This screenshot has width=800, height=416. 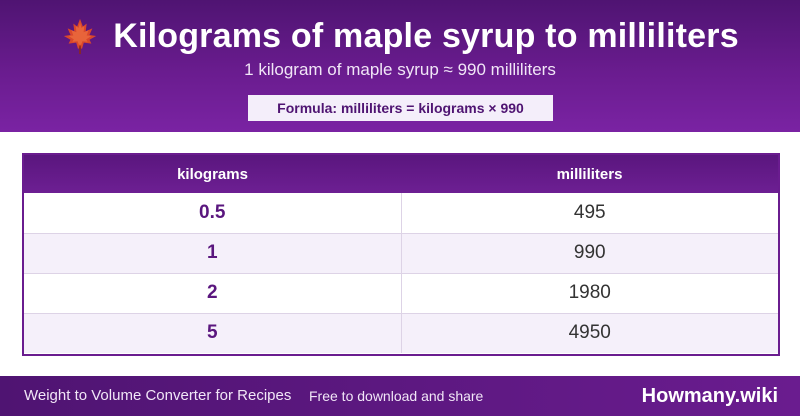 I want to click on footer-share-text: Free to download and share, so click(x=396, y=396).